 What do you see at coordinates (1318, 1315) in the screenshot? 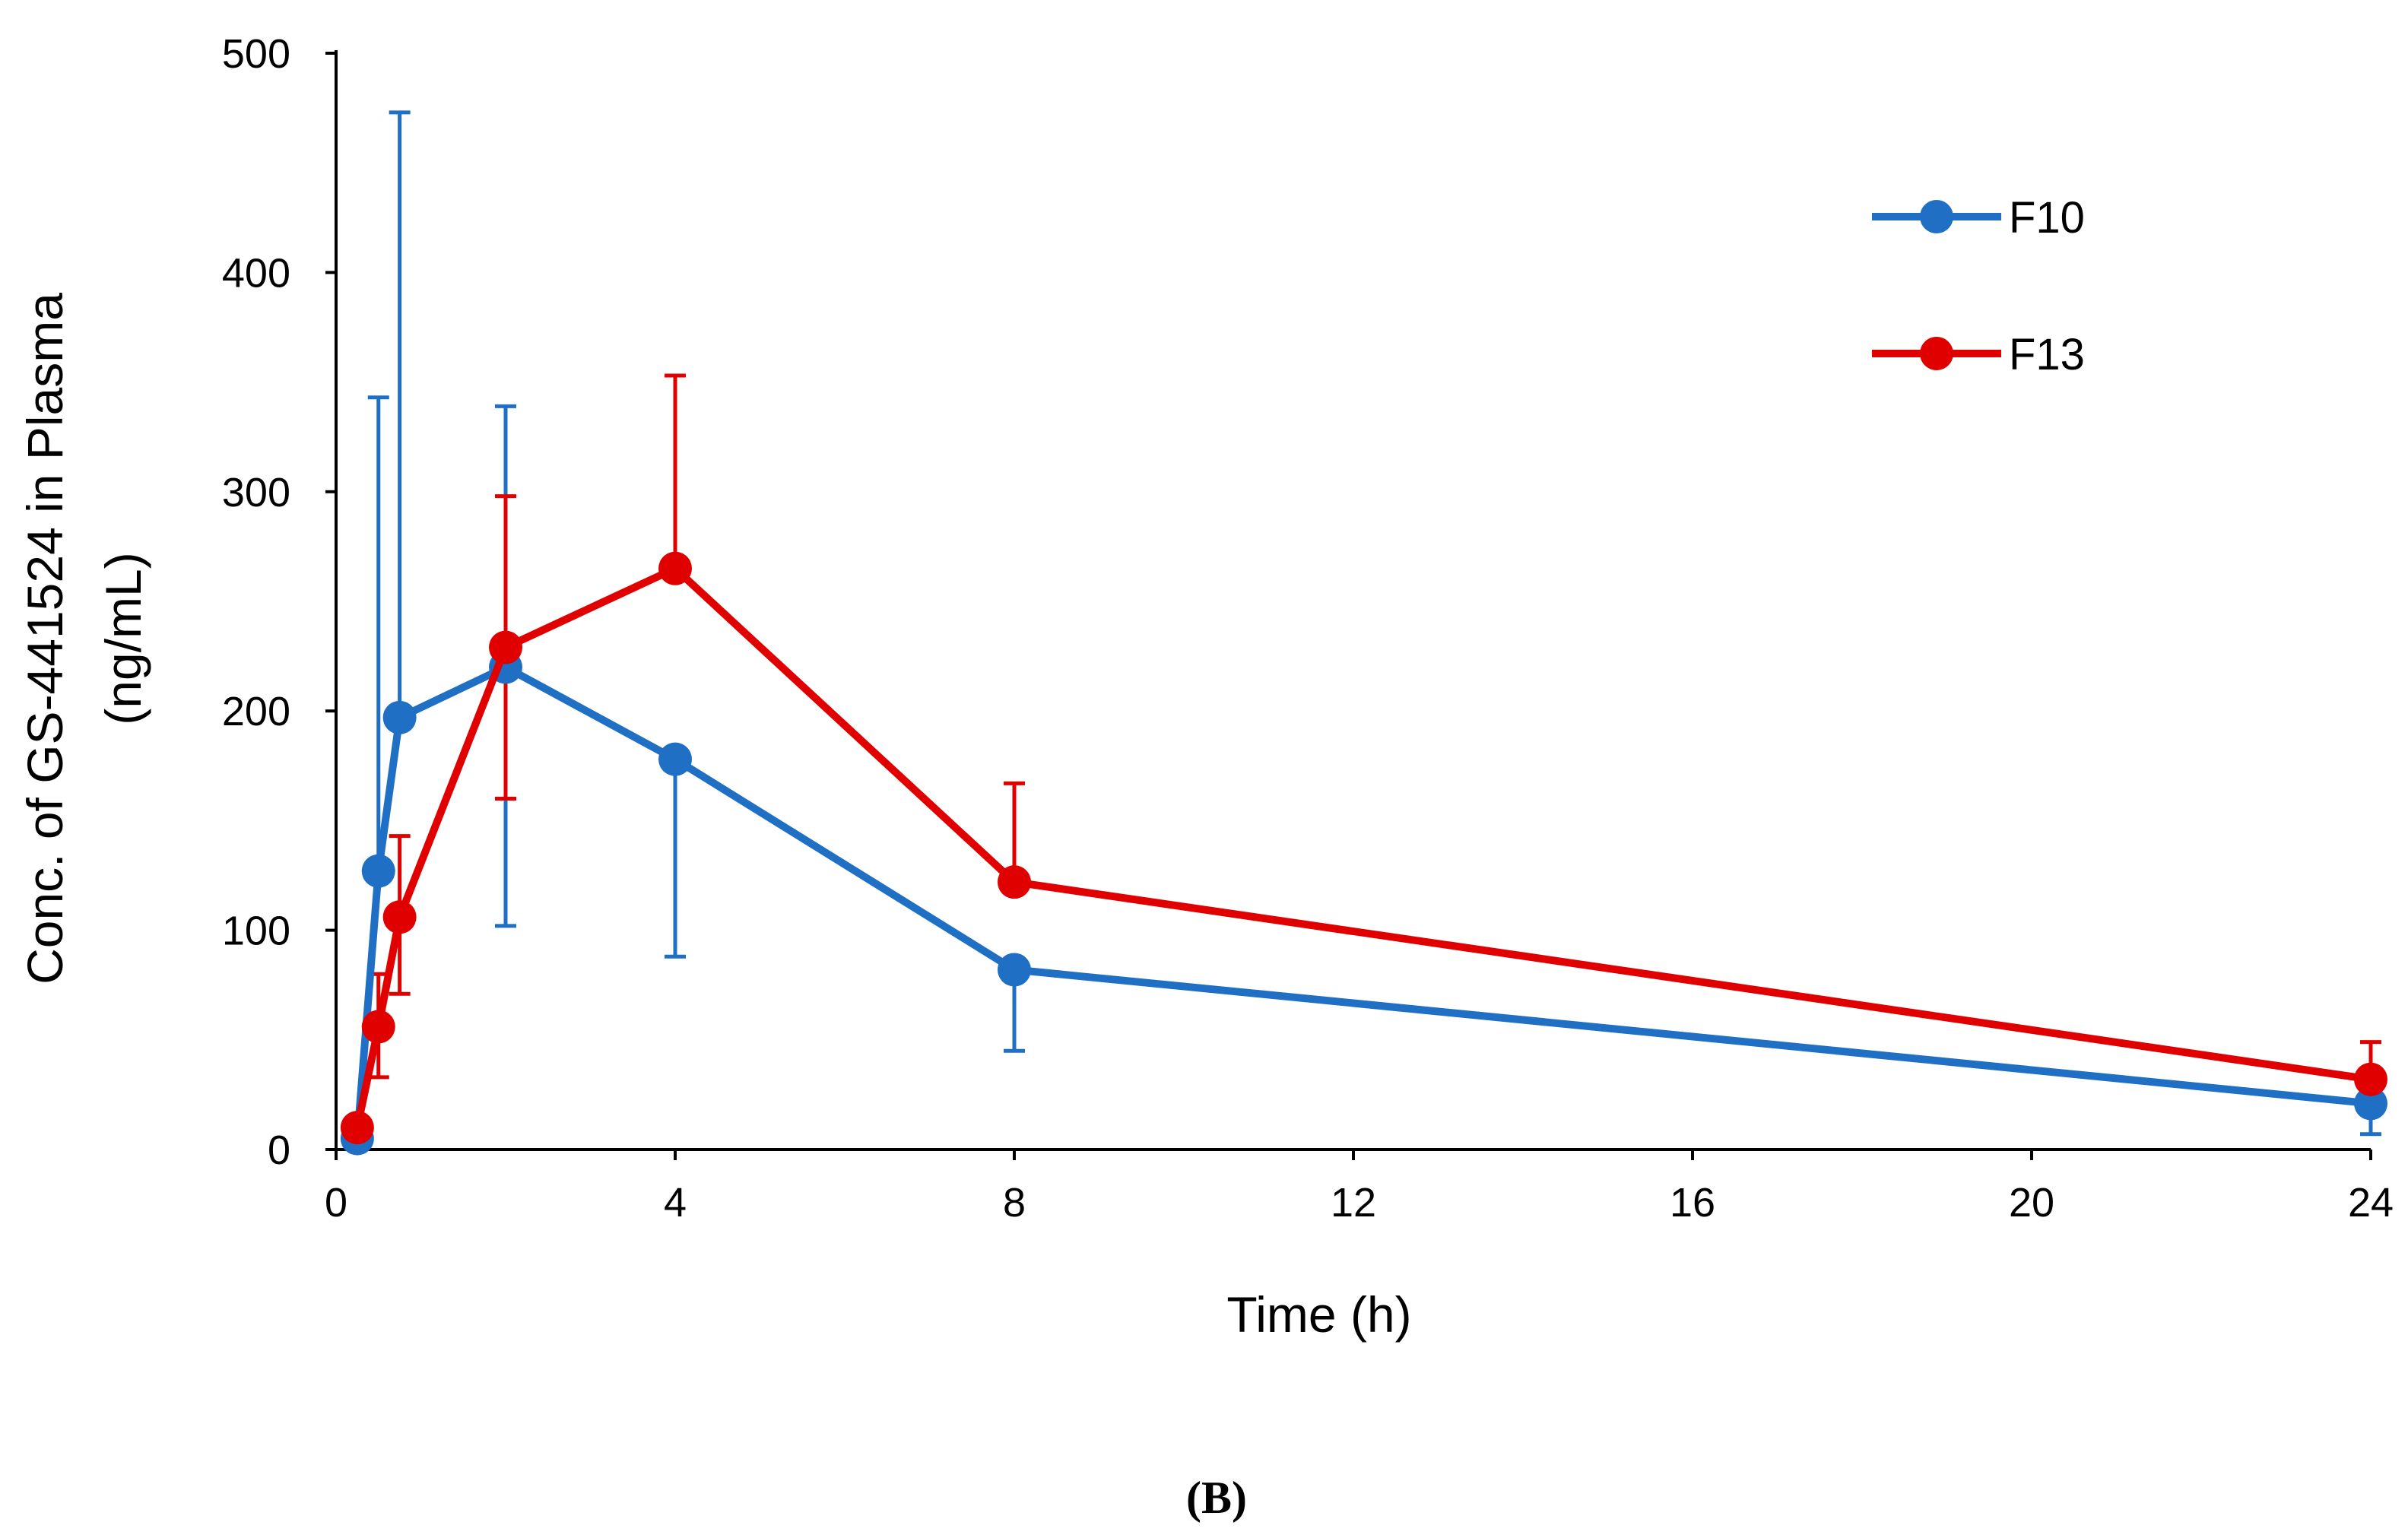
I see `x-axis-title: Time (h)` at bounding box center [1318, 1315].